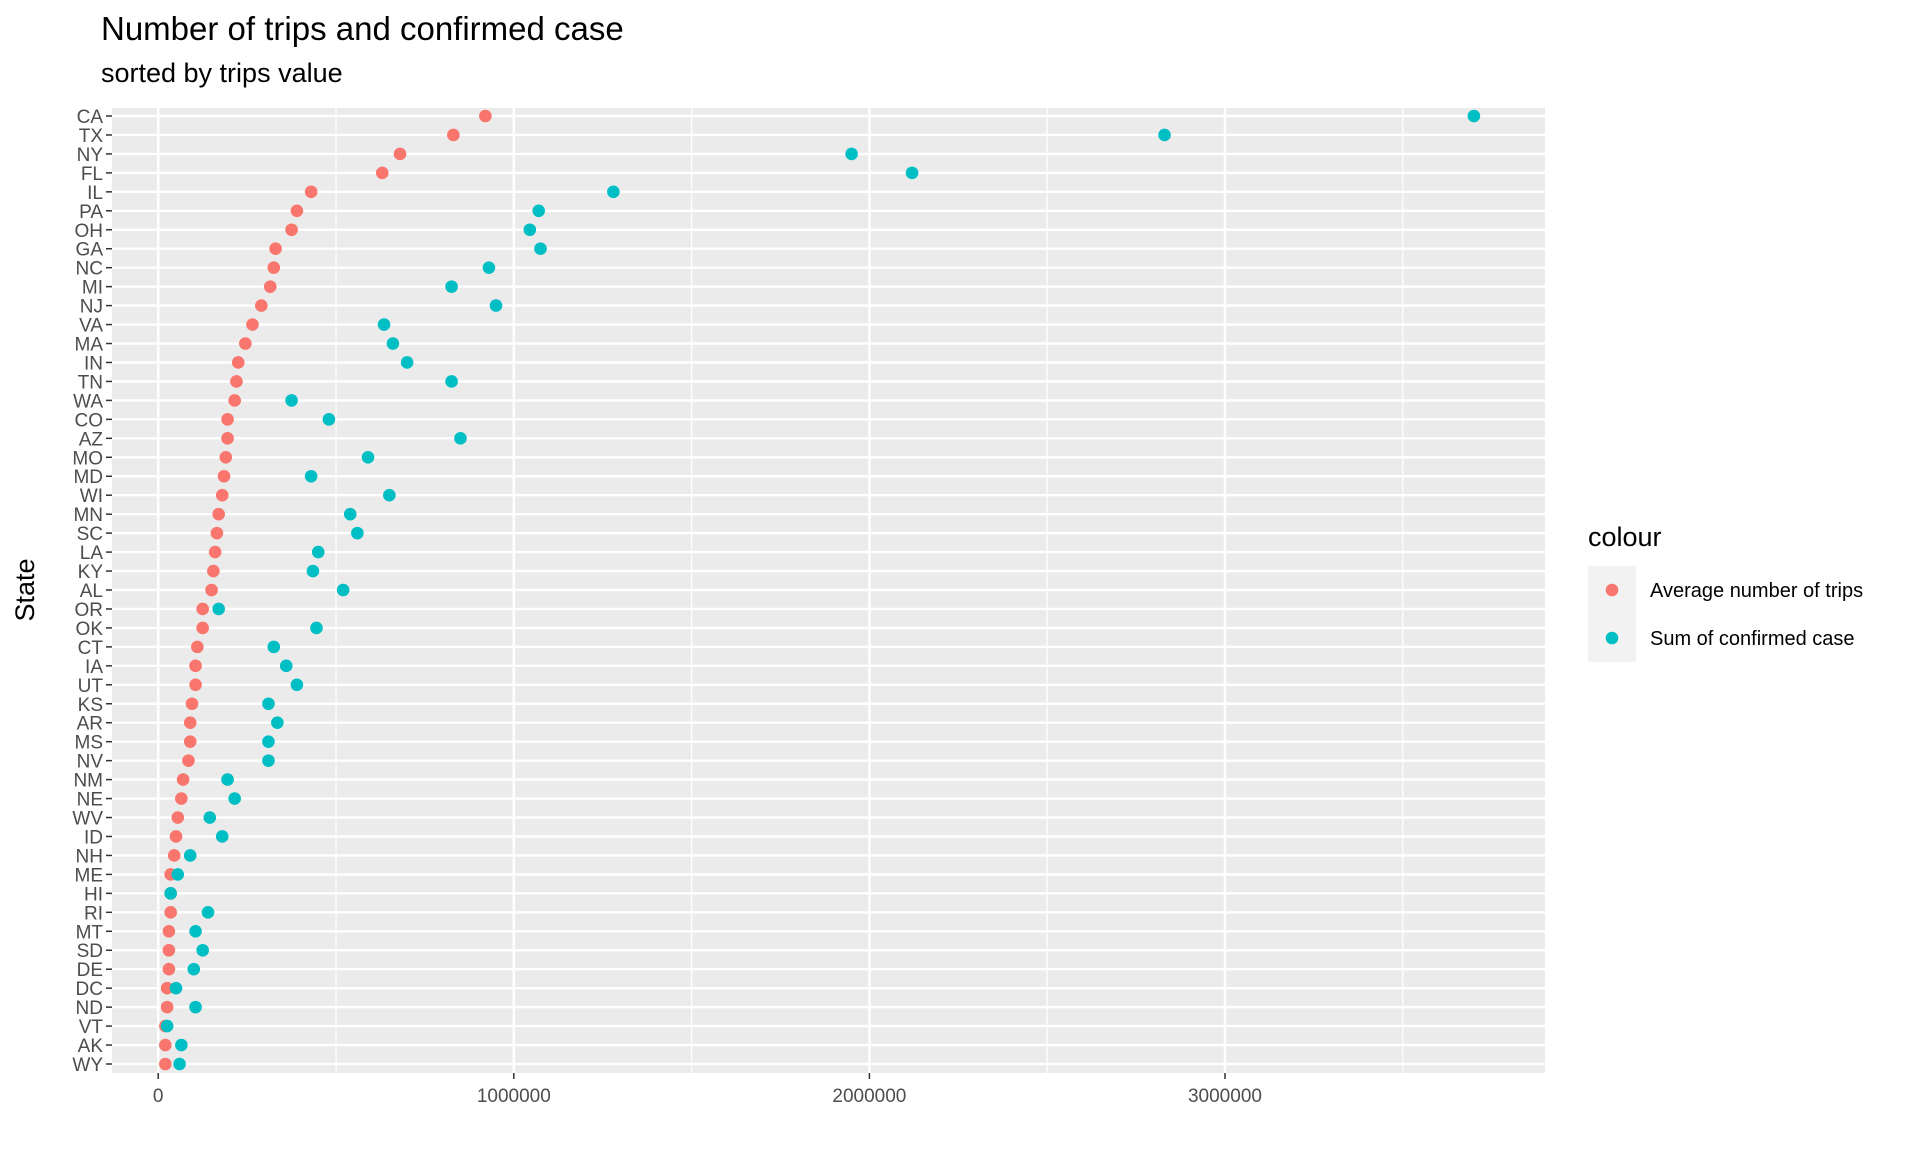 This screenshot has width=1920, height=1152. Describe the element at coordinates (268, 741) in the screenshot. I see `data-point-ms` at that location.